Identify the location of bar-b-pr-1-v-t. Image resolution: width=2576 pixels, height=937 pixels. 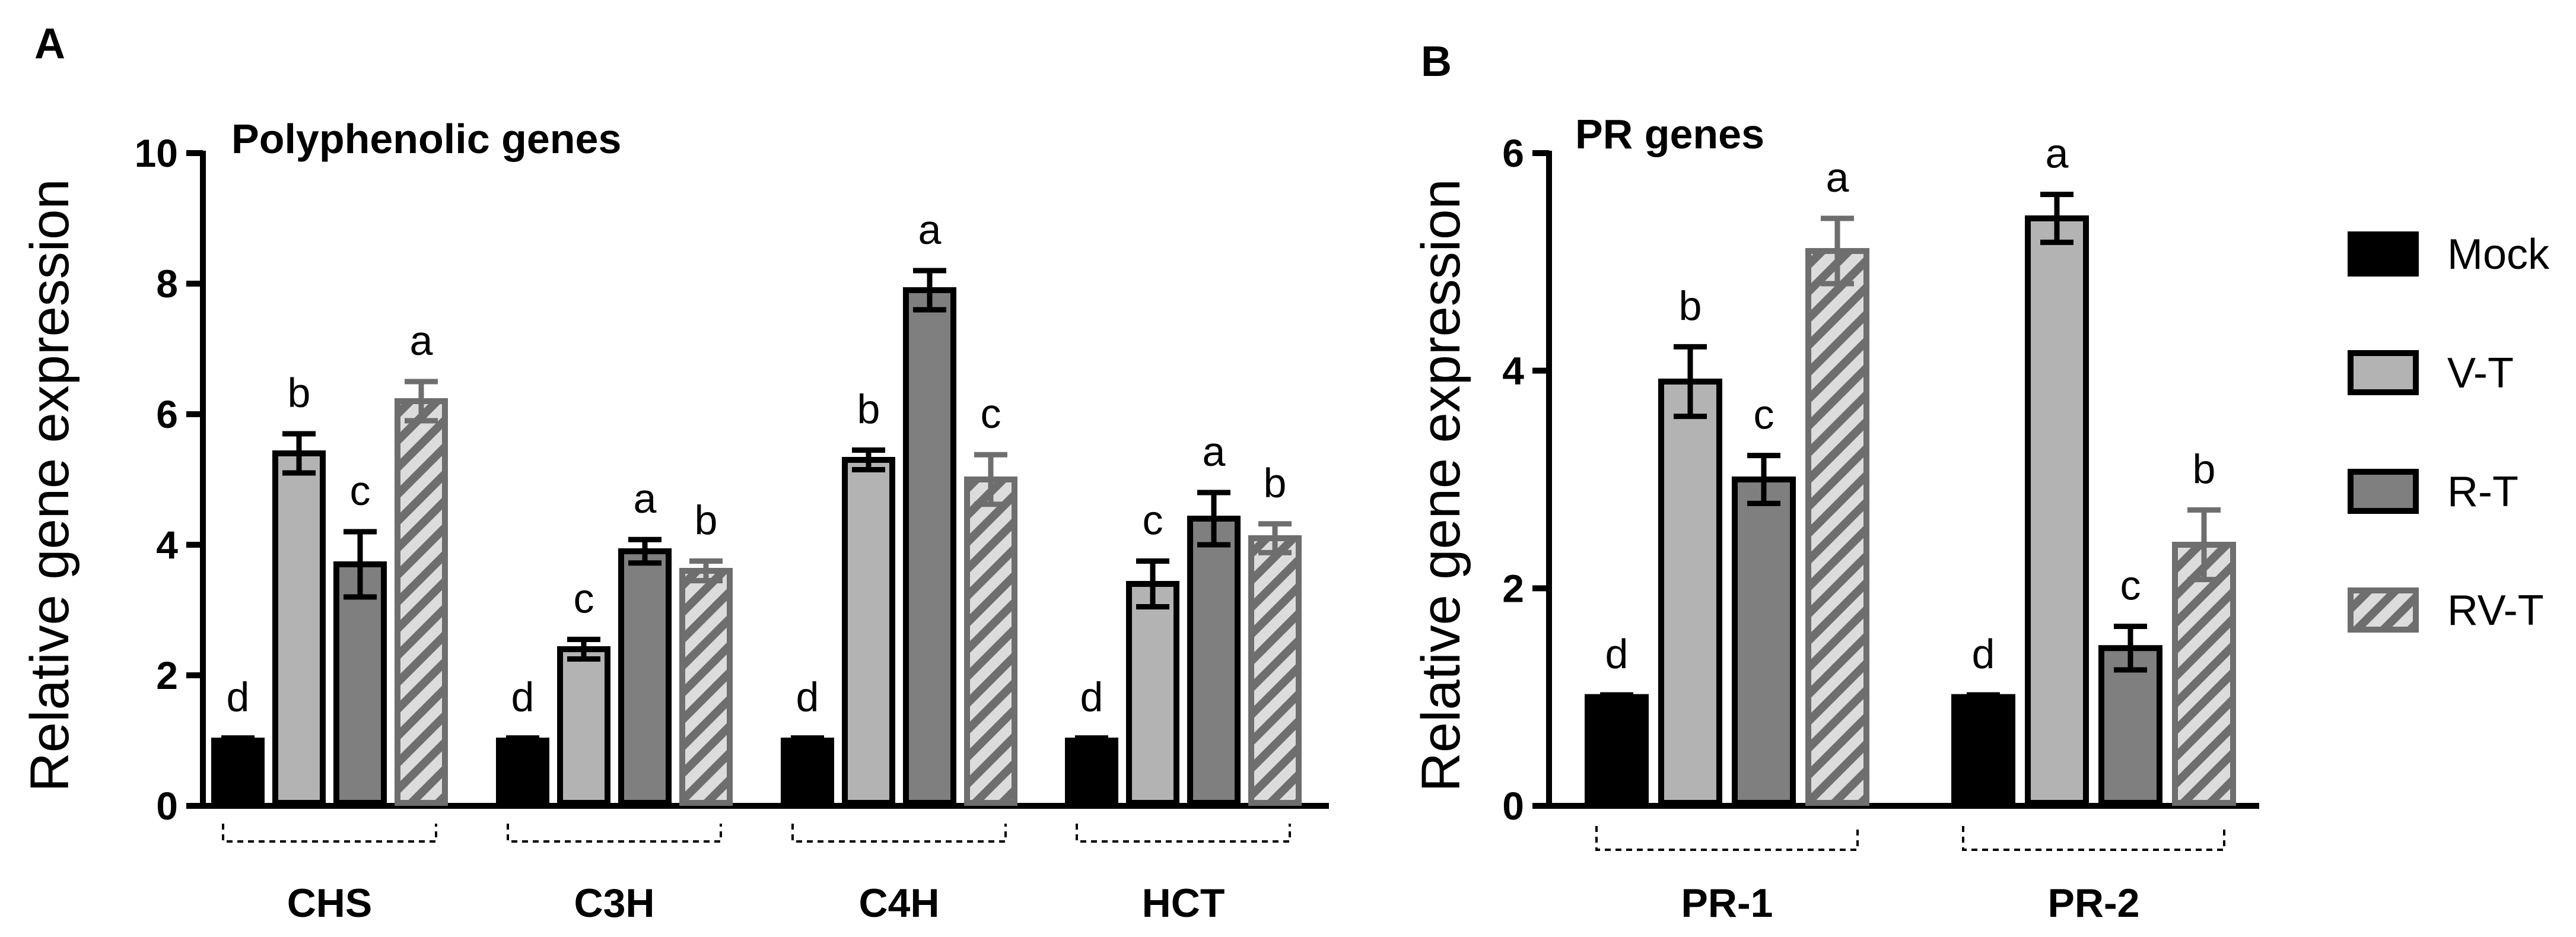
(1690, 592).